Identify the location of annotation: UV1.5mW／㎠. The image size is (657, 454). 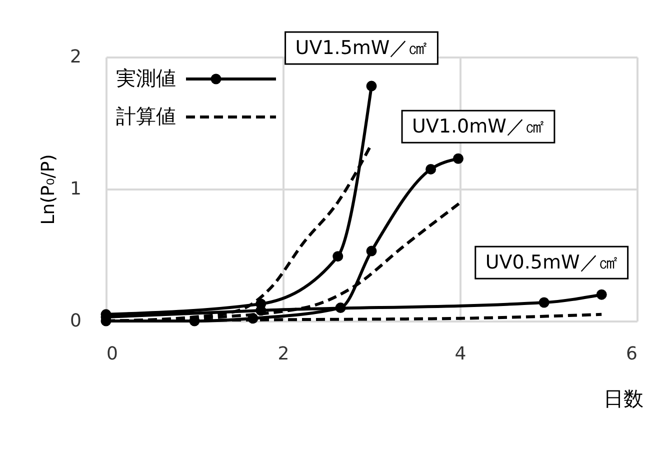
(361, 48).